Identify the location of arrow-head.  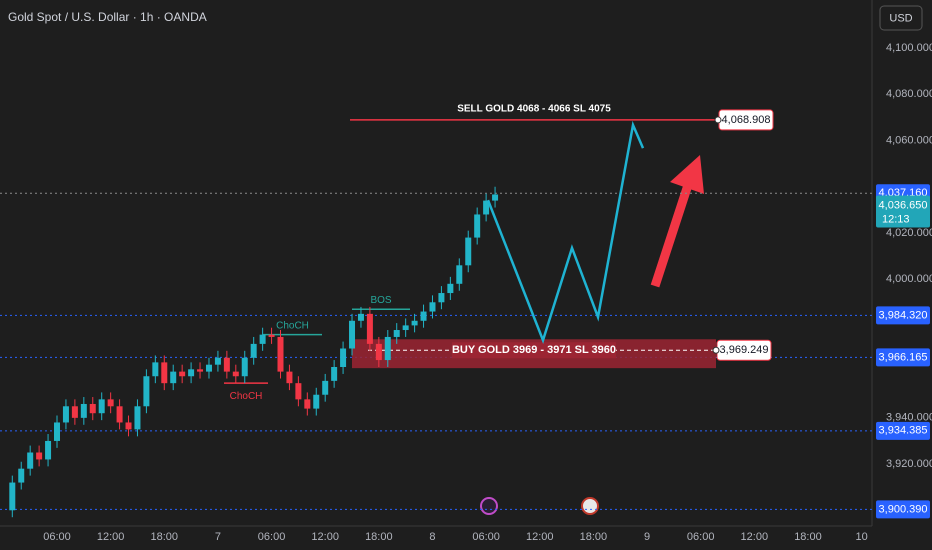
(687, 174).